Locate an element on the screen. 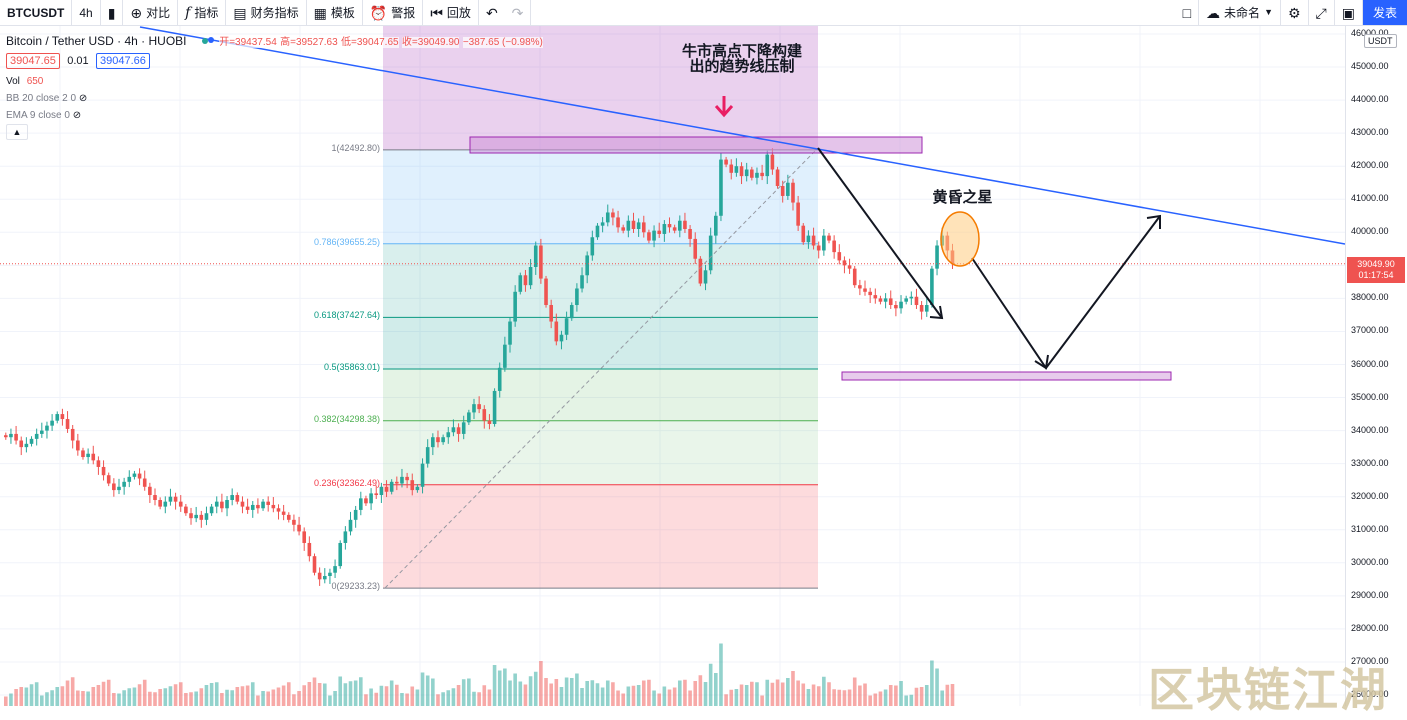 The height and width of the screenshot is (720, 1407). volume-legend: Vol 650 is located at coordinates (274, 81).